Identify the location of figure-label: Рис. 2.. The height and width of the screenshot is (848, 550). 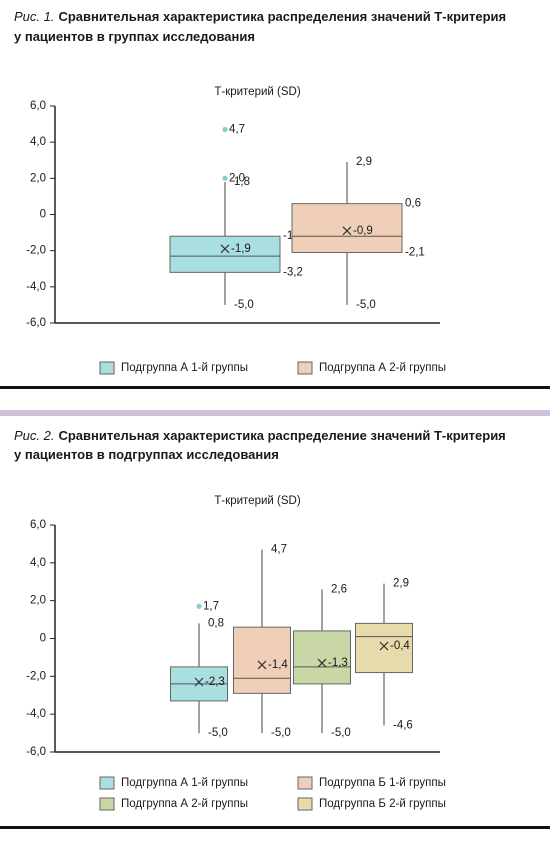
(34, 435).